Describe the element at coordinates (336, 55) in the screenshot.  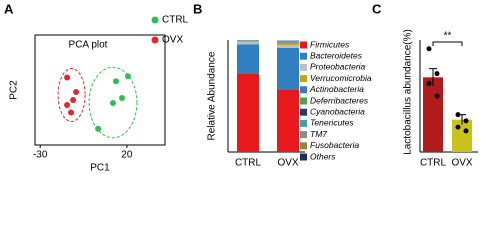
I see `legend-label: Bacteroidetes` at that location.